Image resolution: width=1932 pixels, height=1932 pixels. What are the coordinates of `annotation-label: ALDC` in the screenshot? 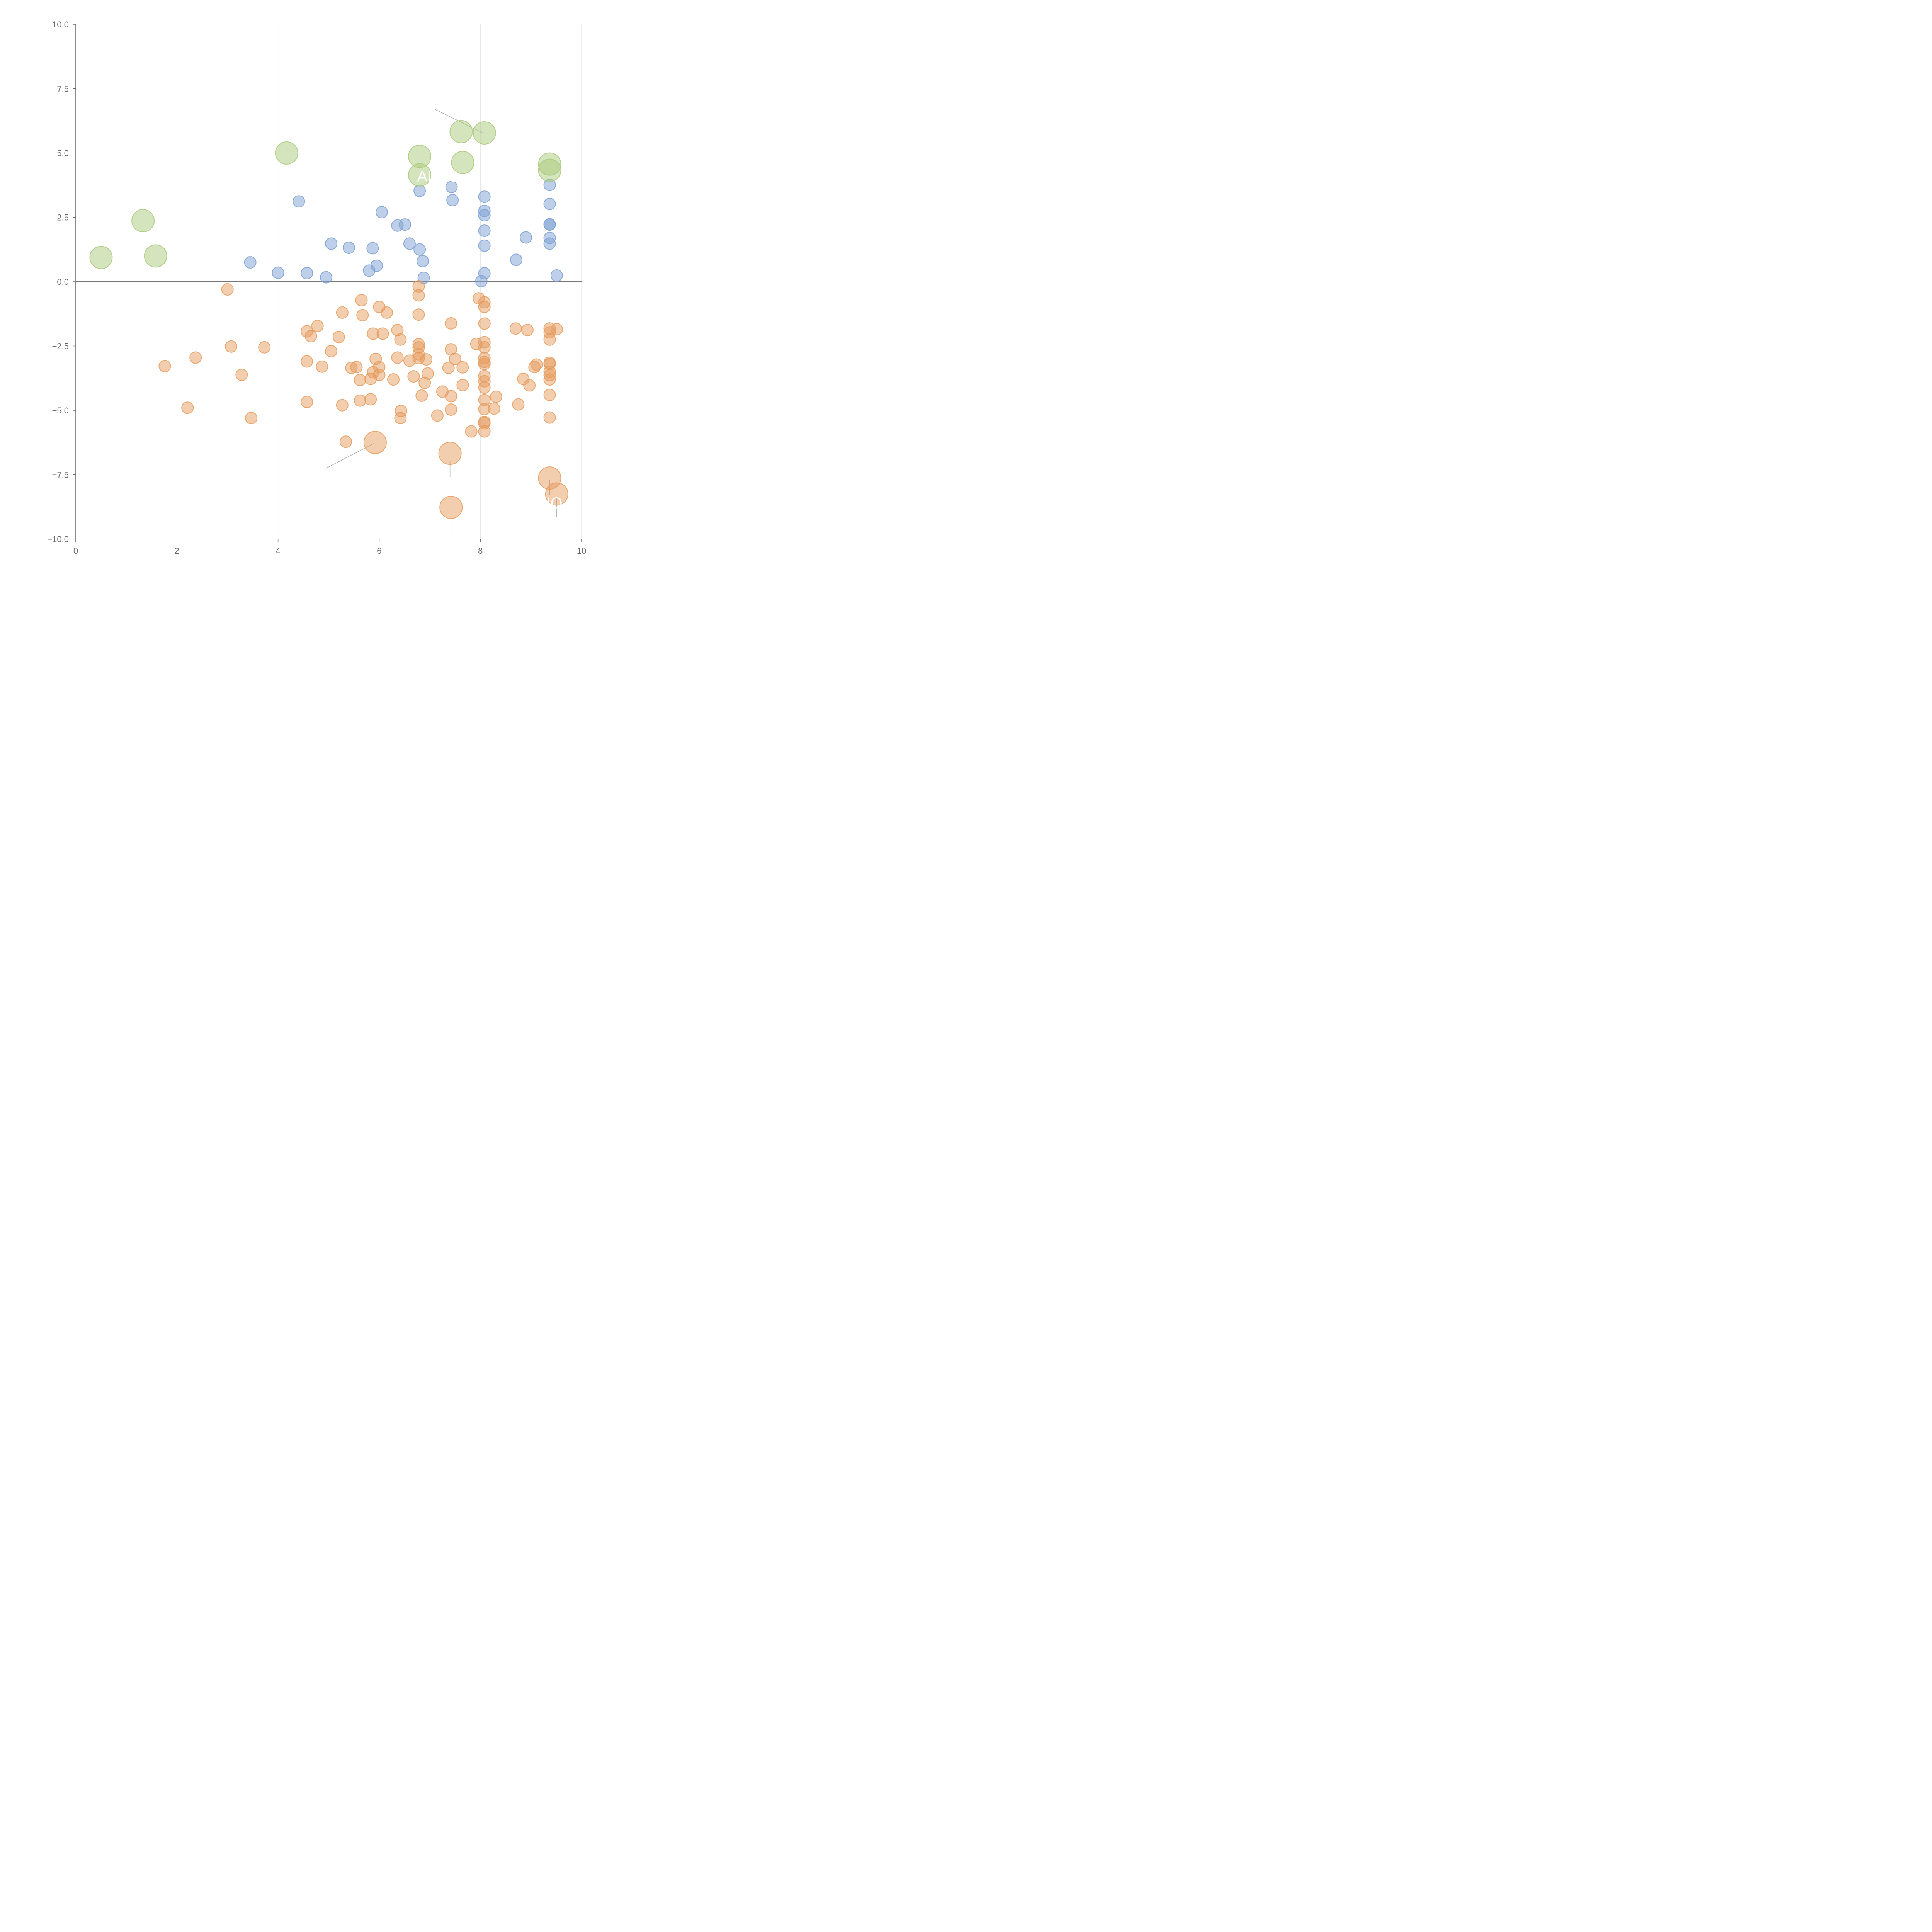 It's located at (438, 176).